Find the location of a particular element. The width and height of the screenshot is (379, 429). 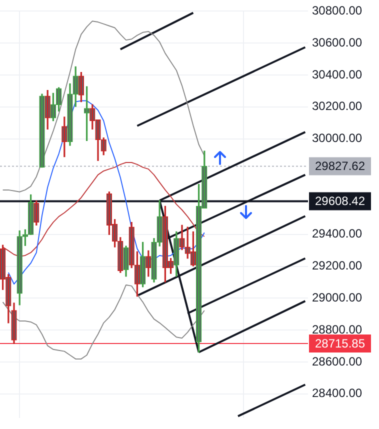

ref-line-label: 28715.85 is located at coordinates (340, 343).